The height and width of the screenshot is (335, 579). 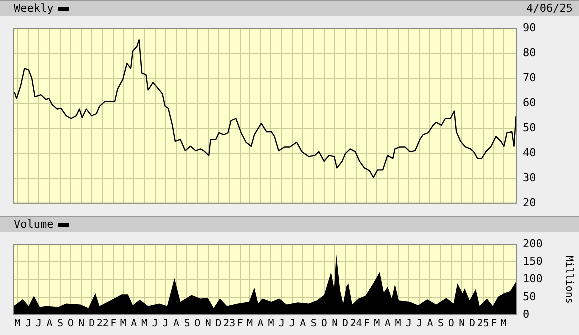 What do you see at coordinates (529, 103) in the screenshot?
I see `y-tick-label: 60` at bounding box center [529, 103].